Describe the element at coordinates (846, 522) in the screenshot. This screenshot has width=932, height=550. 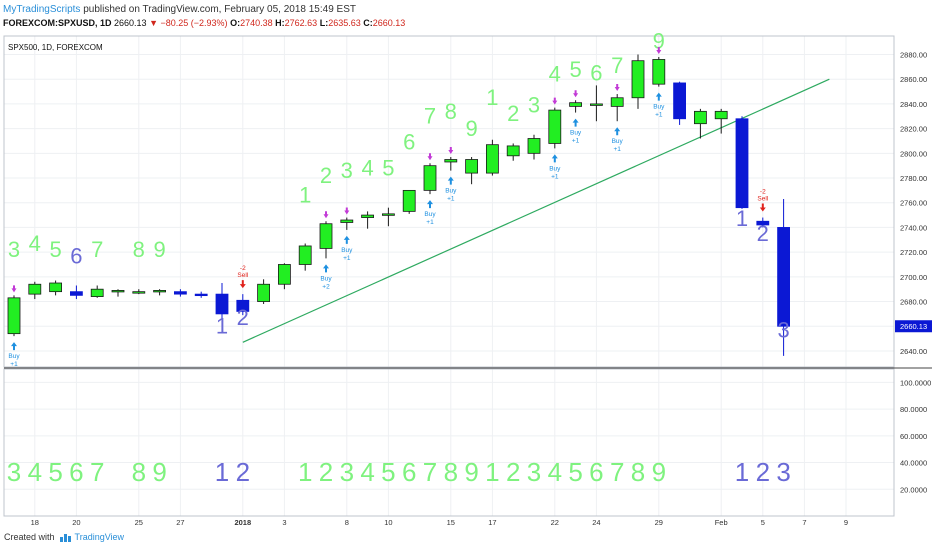
I see `x-tick-label: 9` at that location.